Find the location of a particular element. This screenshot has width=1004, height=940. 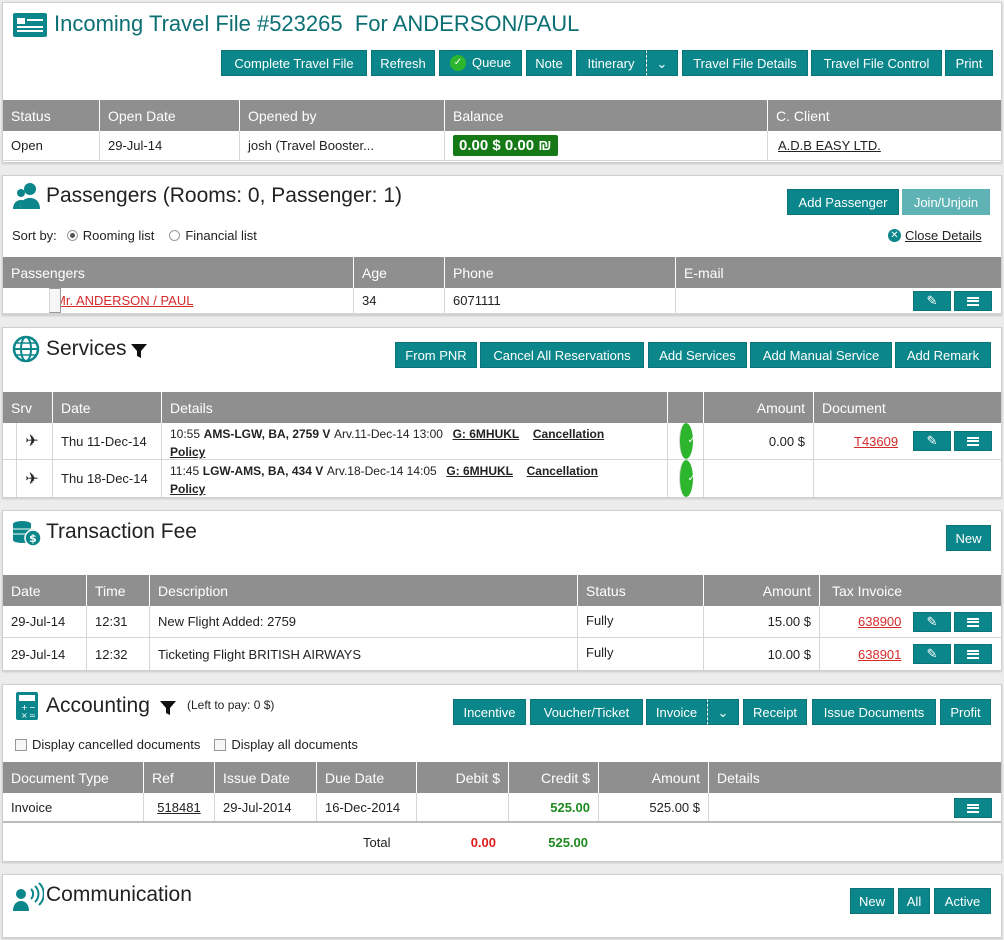

check-icon: ✓ is located at coordinates (457, 63).